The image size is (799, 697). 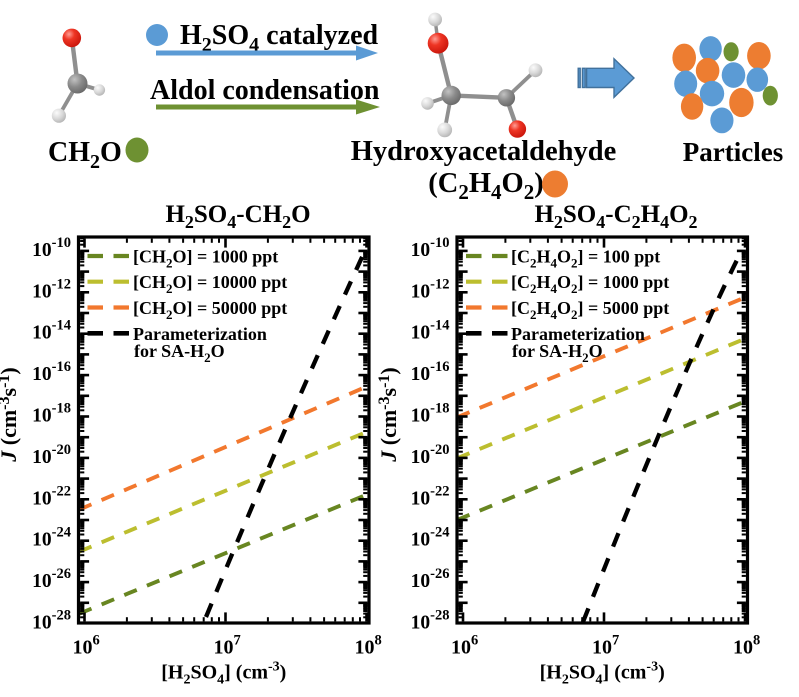 What do you see at coordinates (85, 155) in the screenshot?
I see `svg-text: CH2O` at bounding box center [85, 155].